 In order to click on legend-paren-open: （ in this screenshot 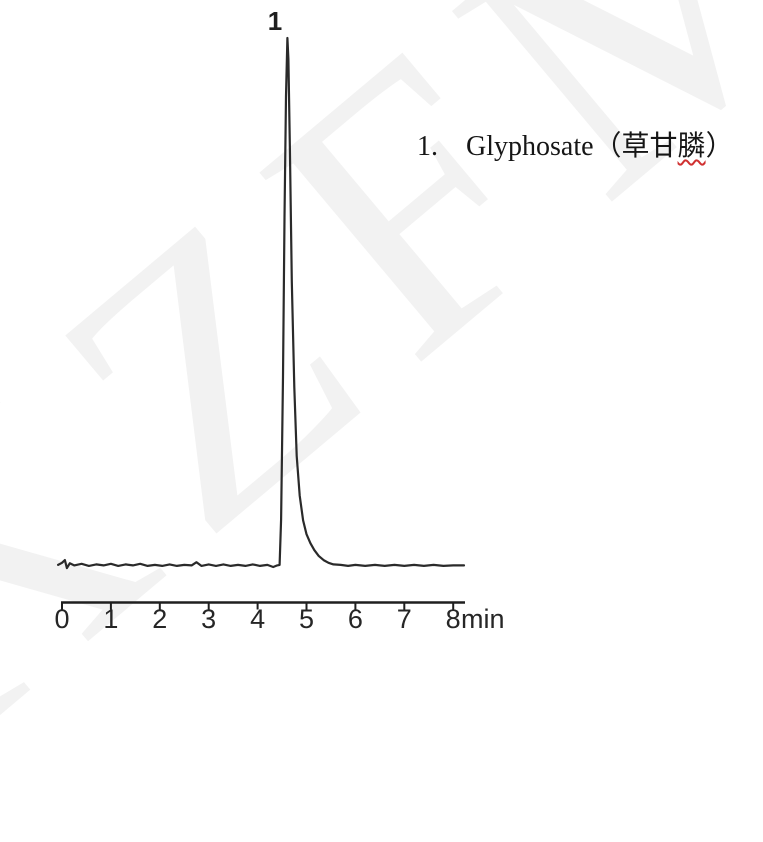, I will do `click(607, 146)`.